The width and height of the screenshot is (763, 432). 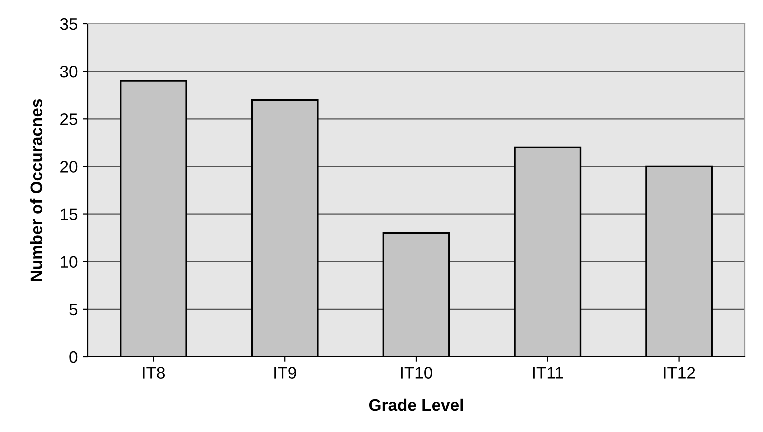 What do you see at coordinates (548, 373) in the screenshot?
I see `x-tick-label: IT11` at bounding box center [548, 373].